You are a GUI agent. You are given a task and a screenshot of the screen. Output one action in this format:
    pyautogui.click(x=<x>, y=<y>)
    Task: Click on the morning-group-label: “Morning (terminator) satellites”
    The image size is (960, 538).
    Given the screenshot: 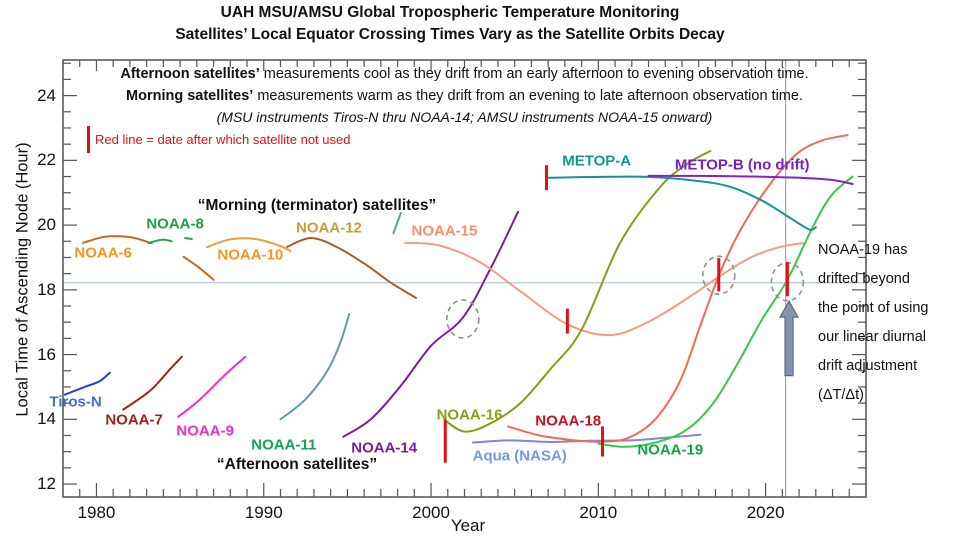 What is the action you would take?
    pyautogui.click(x=317, y=205)
    